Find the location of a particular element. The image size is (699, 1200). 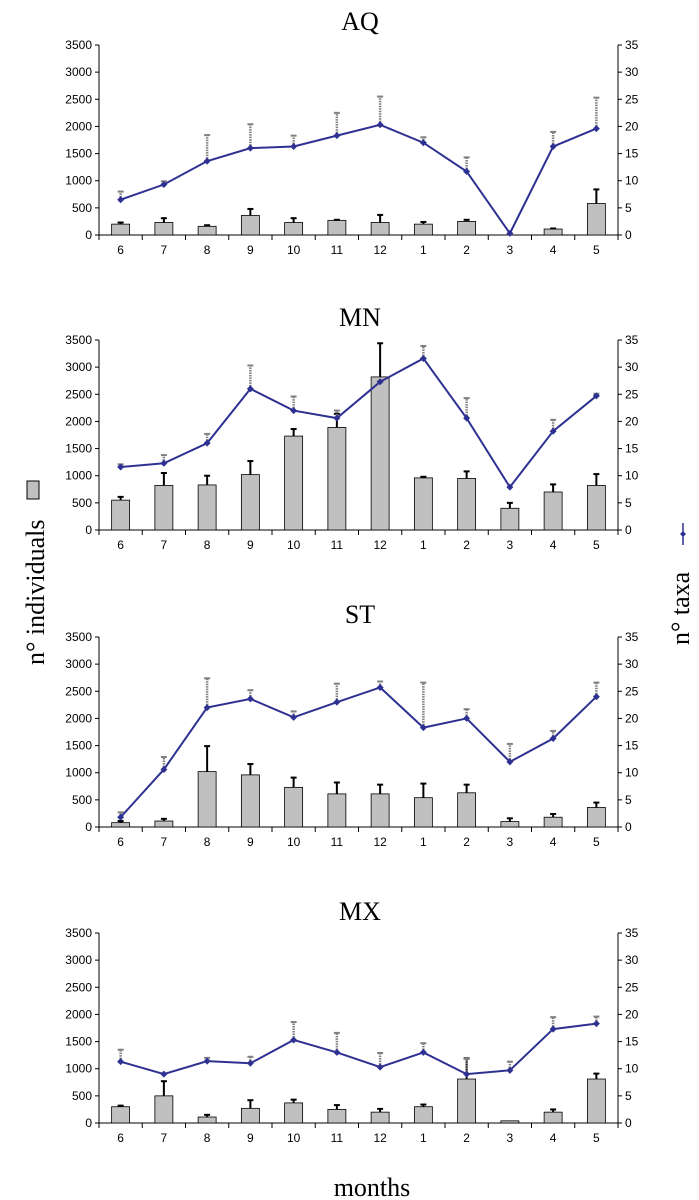

panel-title-st: ST is located at coordinates (360, 614).